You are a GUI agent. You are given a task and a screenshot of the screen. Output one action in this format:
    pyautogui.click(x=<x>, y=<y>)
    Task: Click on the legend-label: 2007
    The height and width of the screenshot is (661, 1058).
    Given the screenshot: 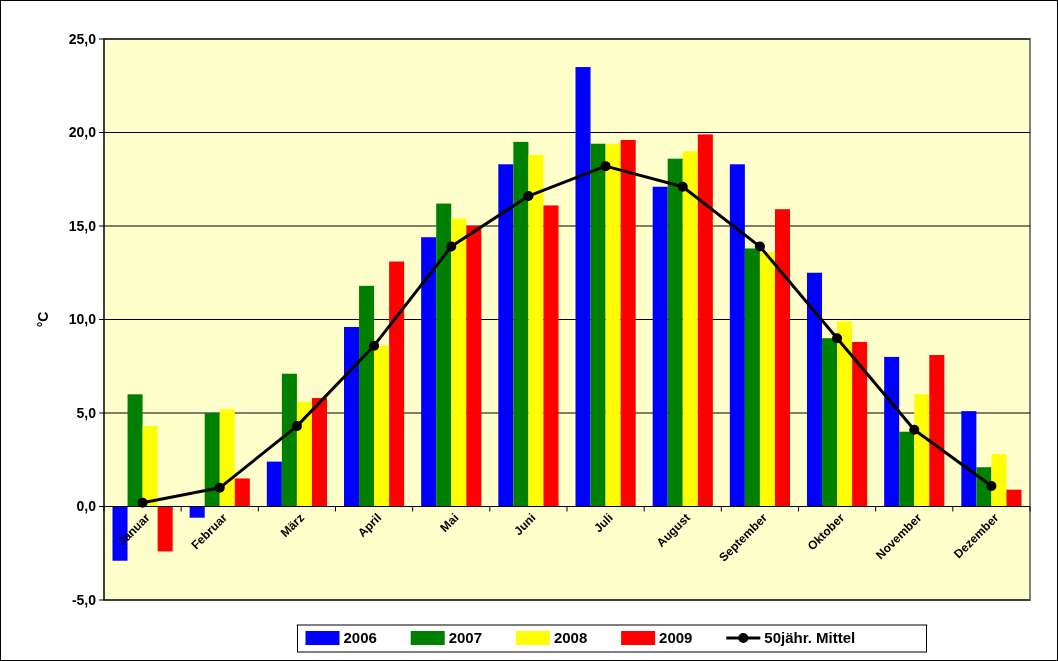 What is the action you would take?
    pyautogui.click(x=465, y=638)
    